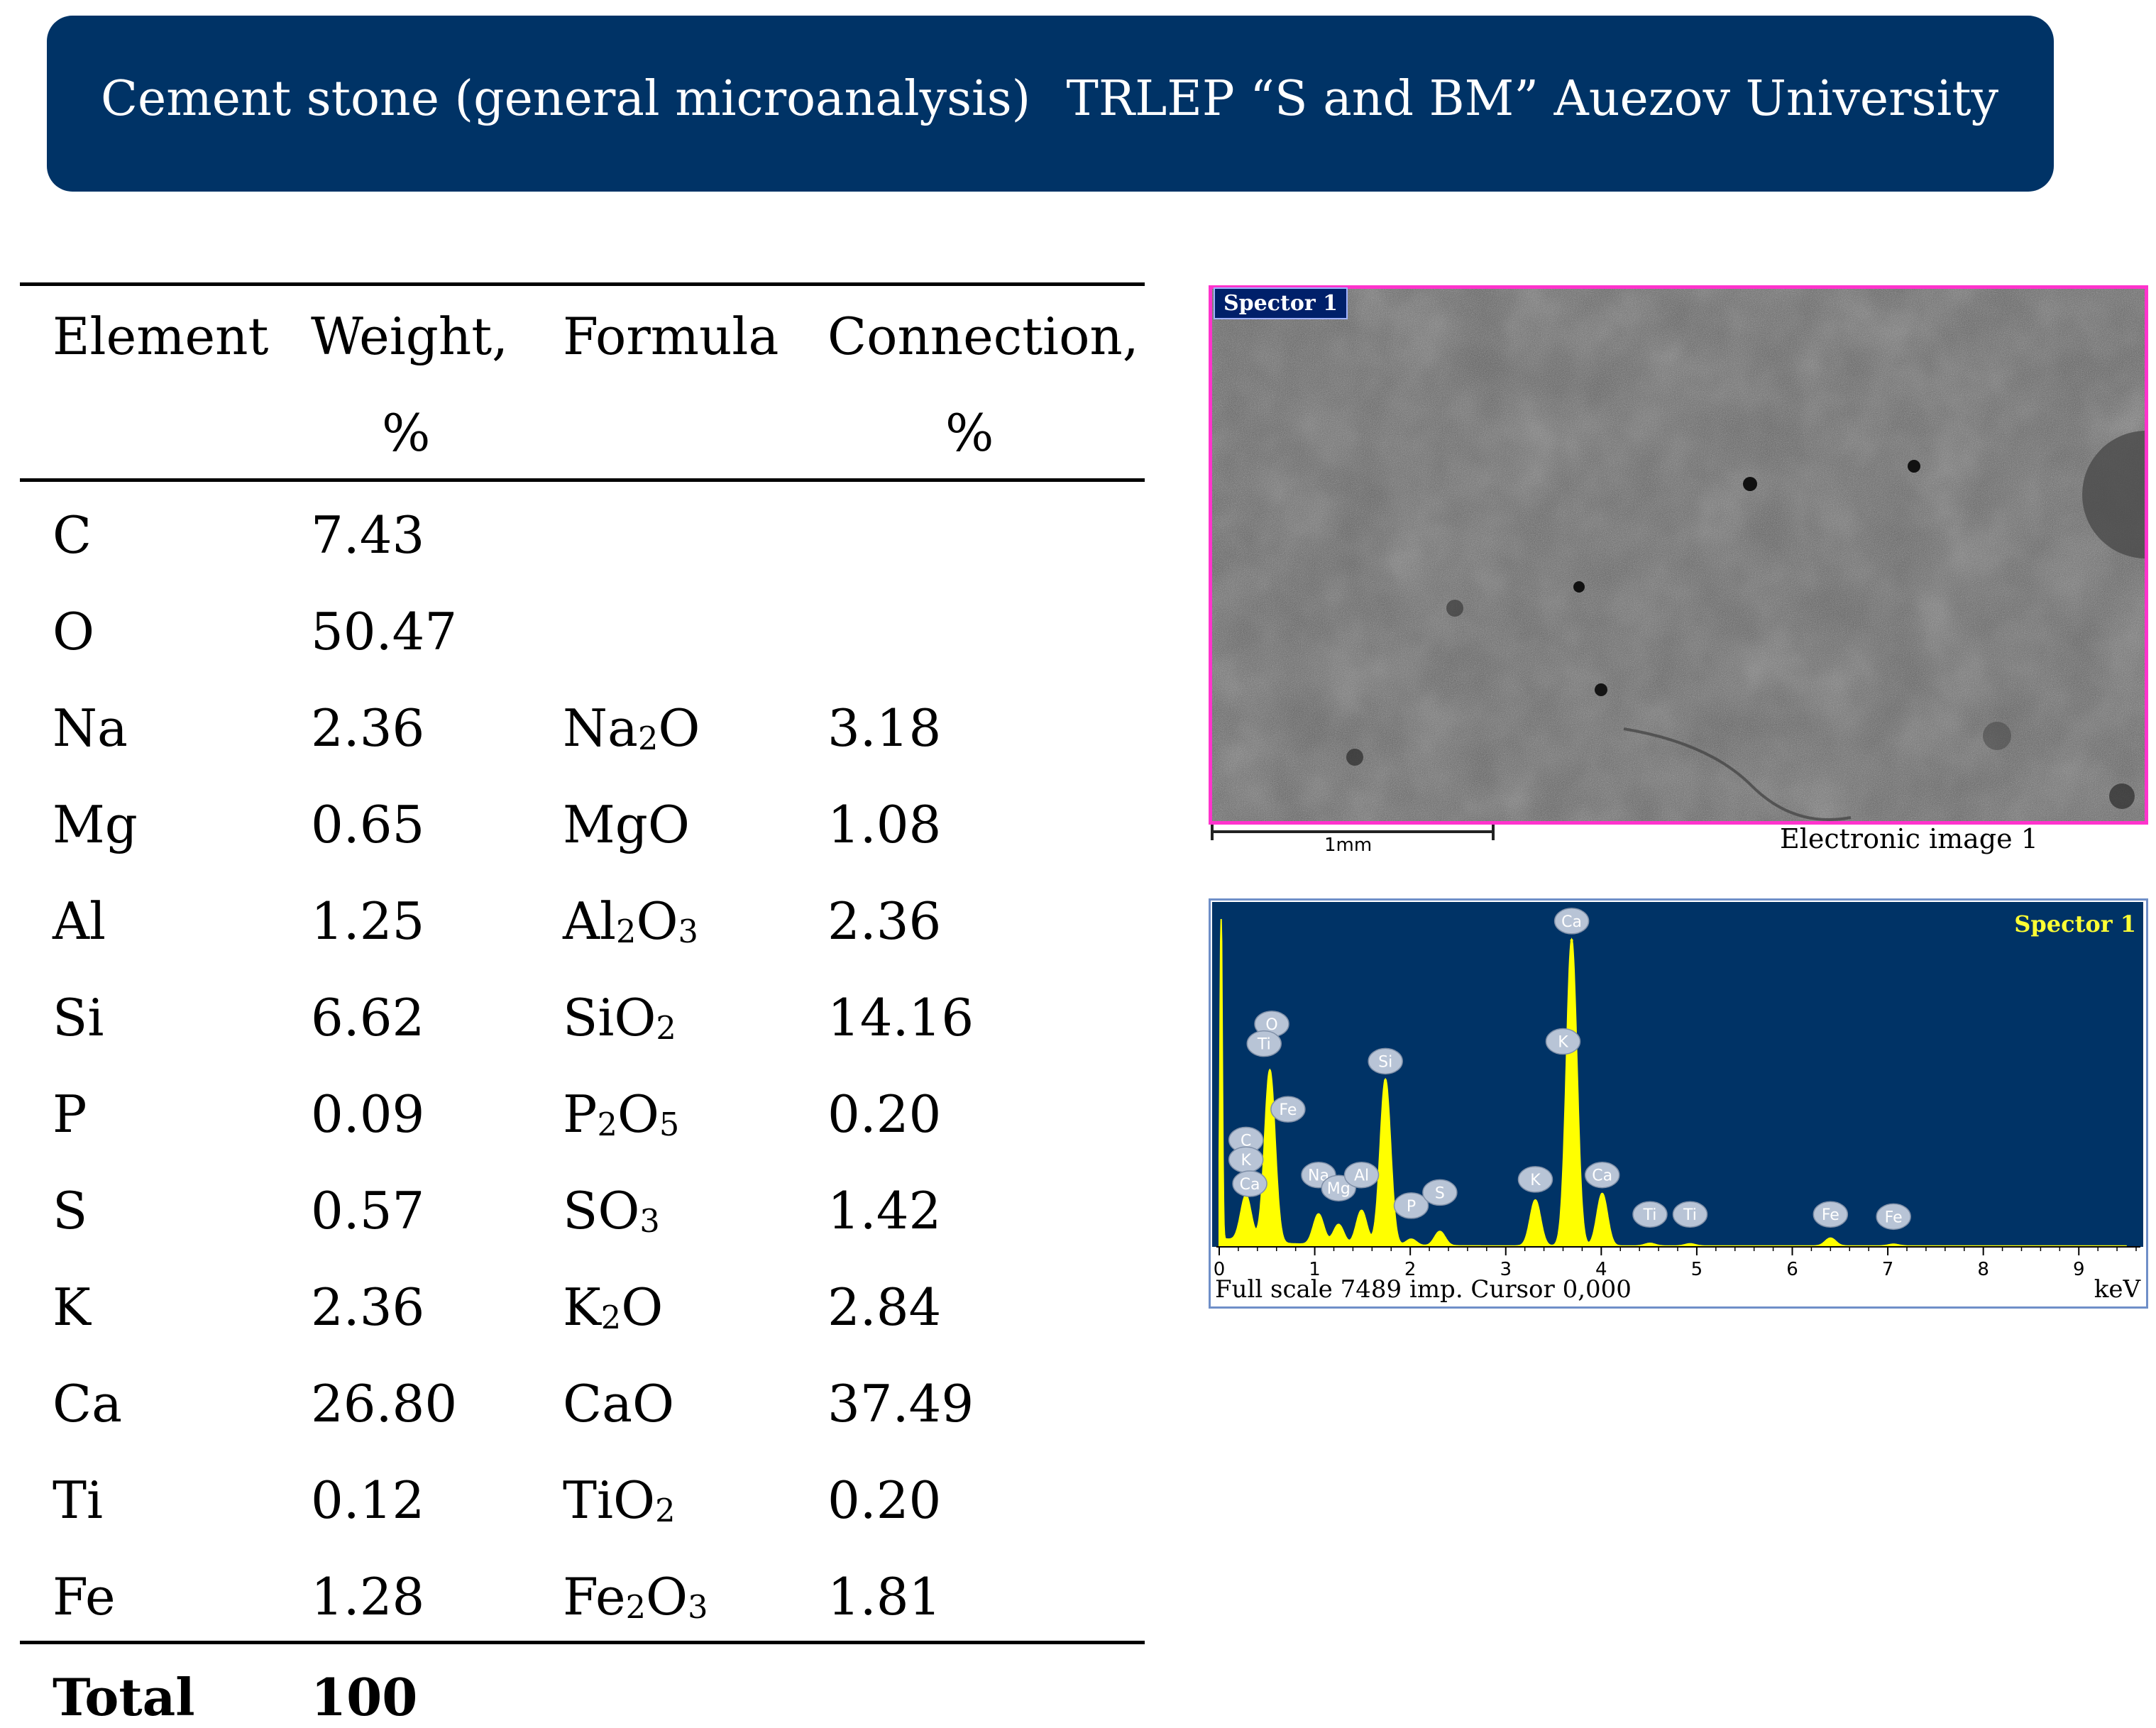 The width and height of the screenshot is (2156, 1728). Describe the element at coordinates (1792, 1270) in the screenshot. I see `x-tick-label: 6` at that location.